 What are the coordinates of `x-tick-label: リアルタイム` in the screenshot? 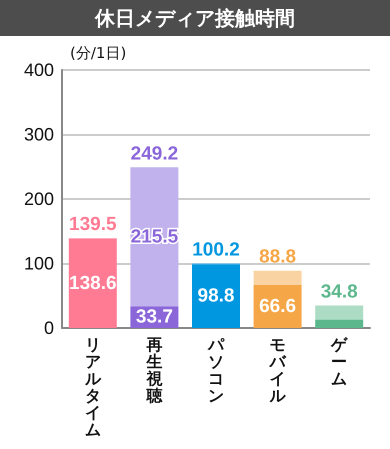 It's located at (93, 387).